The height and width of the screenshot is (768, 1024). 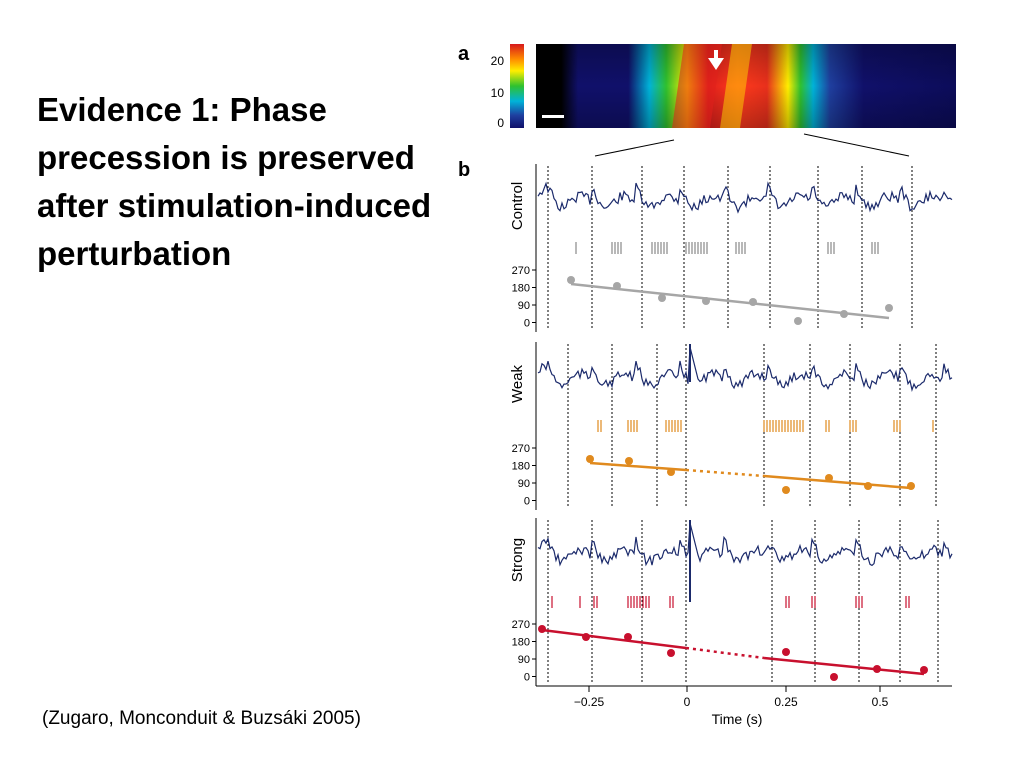 What do you see at coordinates (737, 719) in the screenshot?
I see `x-axis-label: Time (s)` at bounding box center [737, 719].